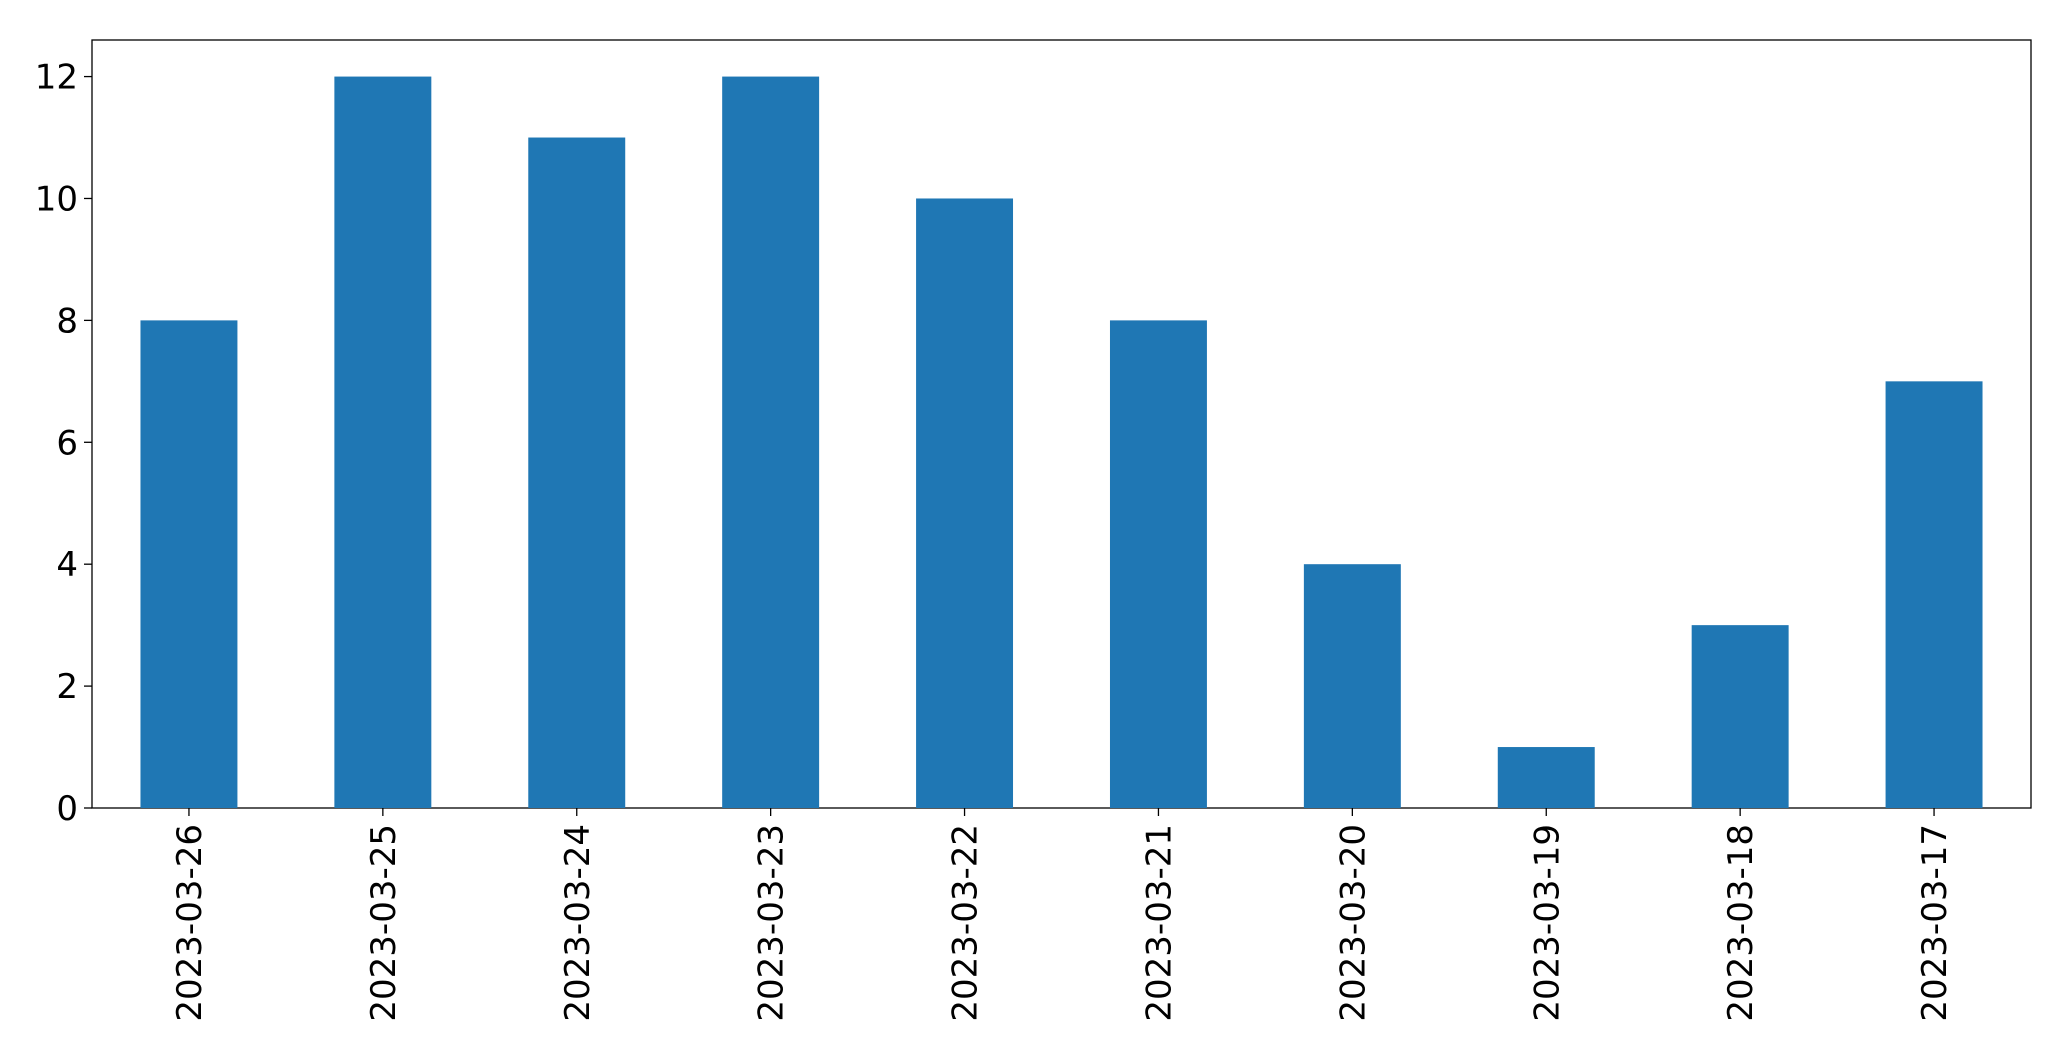 The image size is (2071, 1061). Describe the element at coordinates (1547, 923) in the screenshot. I see `x-tick-label: 2023-03-19` at that location.